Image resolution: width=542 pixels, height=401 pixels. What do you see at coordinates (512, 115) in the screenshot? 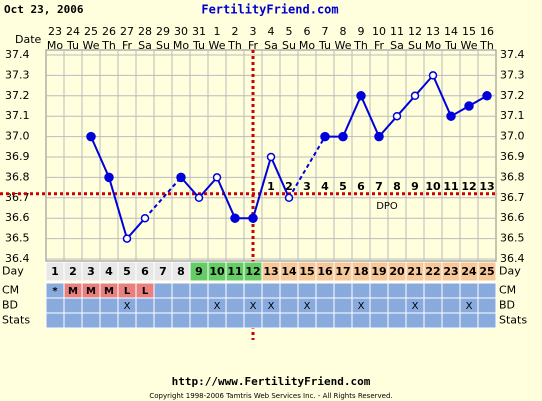
I see `y-tick-label-right: 37.1` at bounding box center [512, 115].